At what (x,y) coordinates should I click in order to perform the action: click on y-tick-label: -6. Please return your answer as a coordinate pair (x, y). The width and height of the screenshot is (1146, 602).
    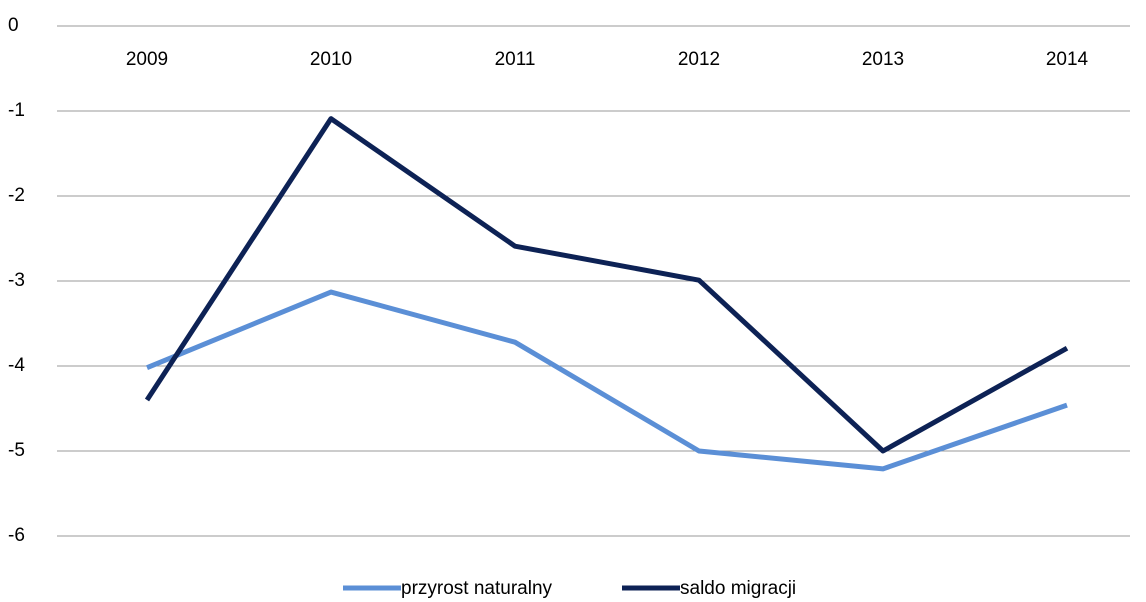
    Looking at the image, I should click on (16, 535).